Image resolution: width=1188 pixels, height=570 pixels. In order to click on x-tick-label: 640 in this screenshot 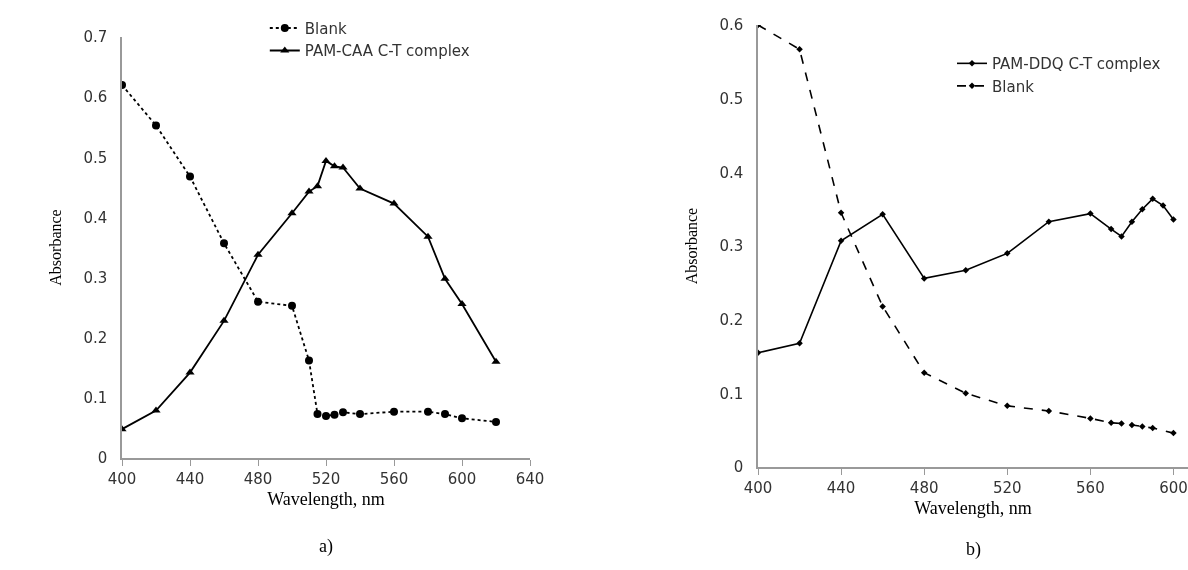, I will do `click(530, 478)`.